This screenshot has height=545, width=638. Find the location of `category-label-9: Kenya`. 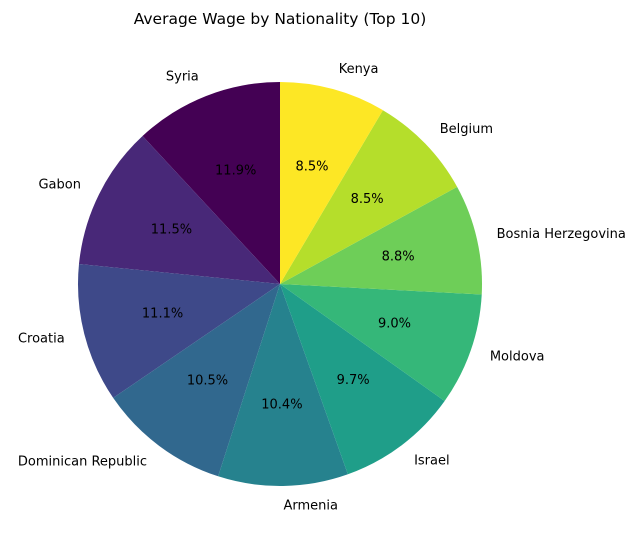

category-label-9: Kenya is located at coordinates (359, 69).